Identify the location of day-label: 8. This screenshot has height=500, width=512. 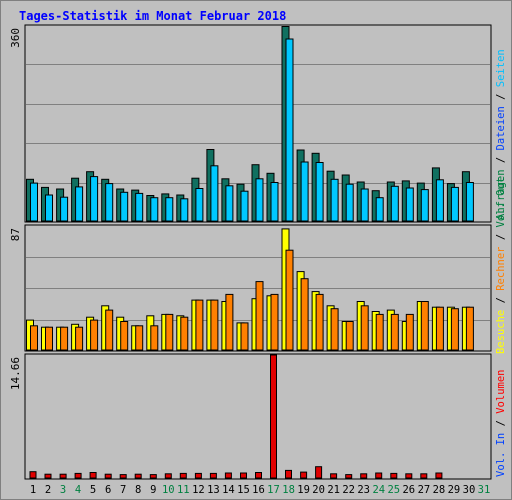
(138, 490).